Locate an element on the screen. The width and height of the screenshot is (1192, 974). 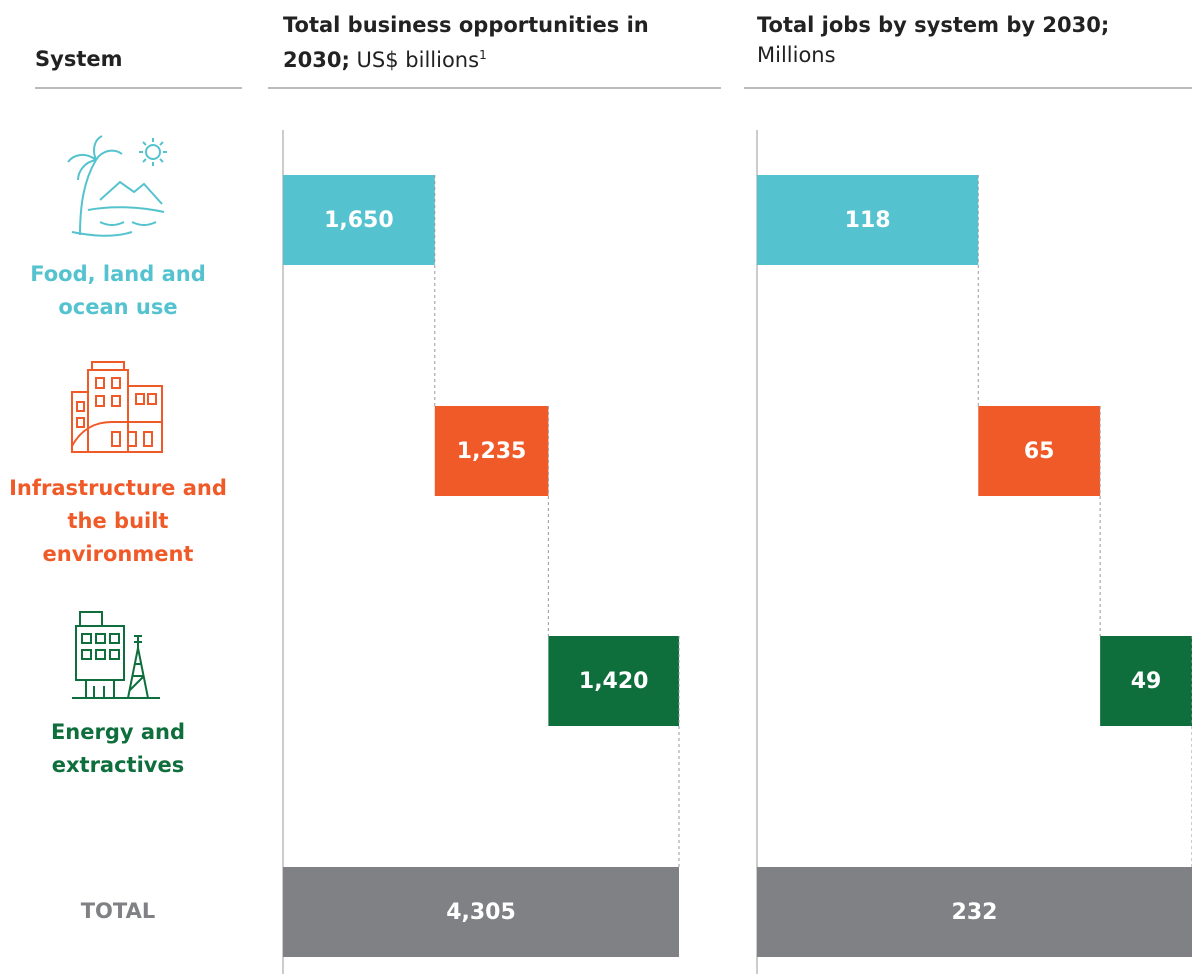
row-header: System is located at coordinates (79, 59).